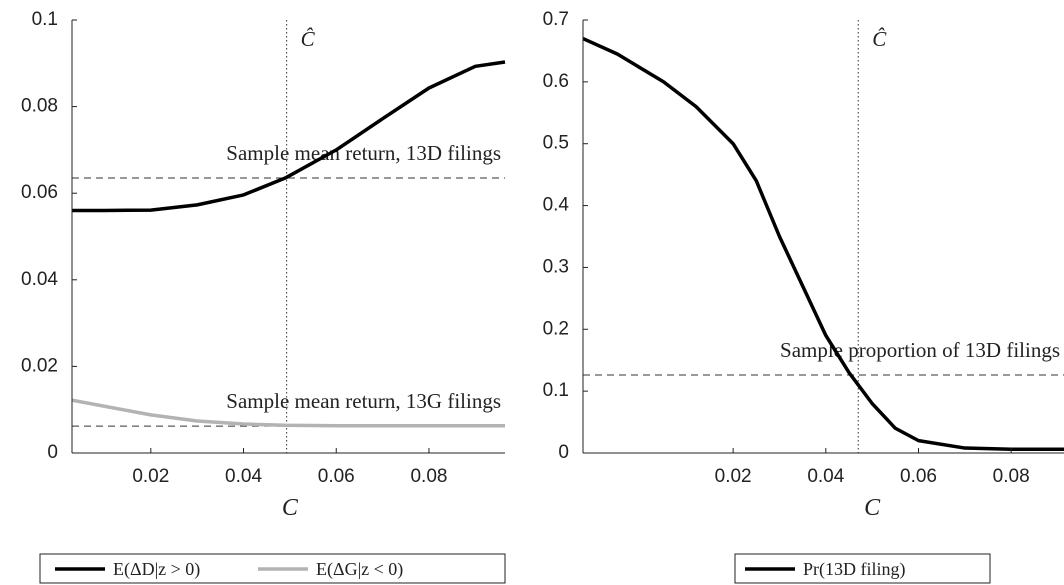 Image resolution: width=1064 pixels, height=585 pixels. I want to click on y-tick-label: 0.08, so click(39, 106).